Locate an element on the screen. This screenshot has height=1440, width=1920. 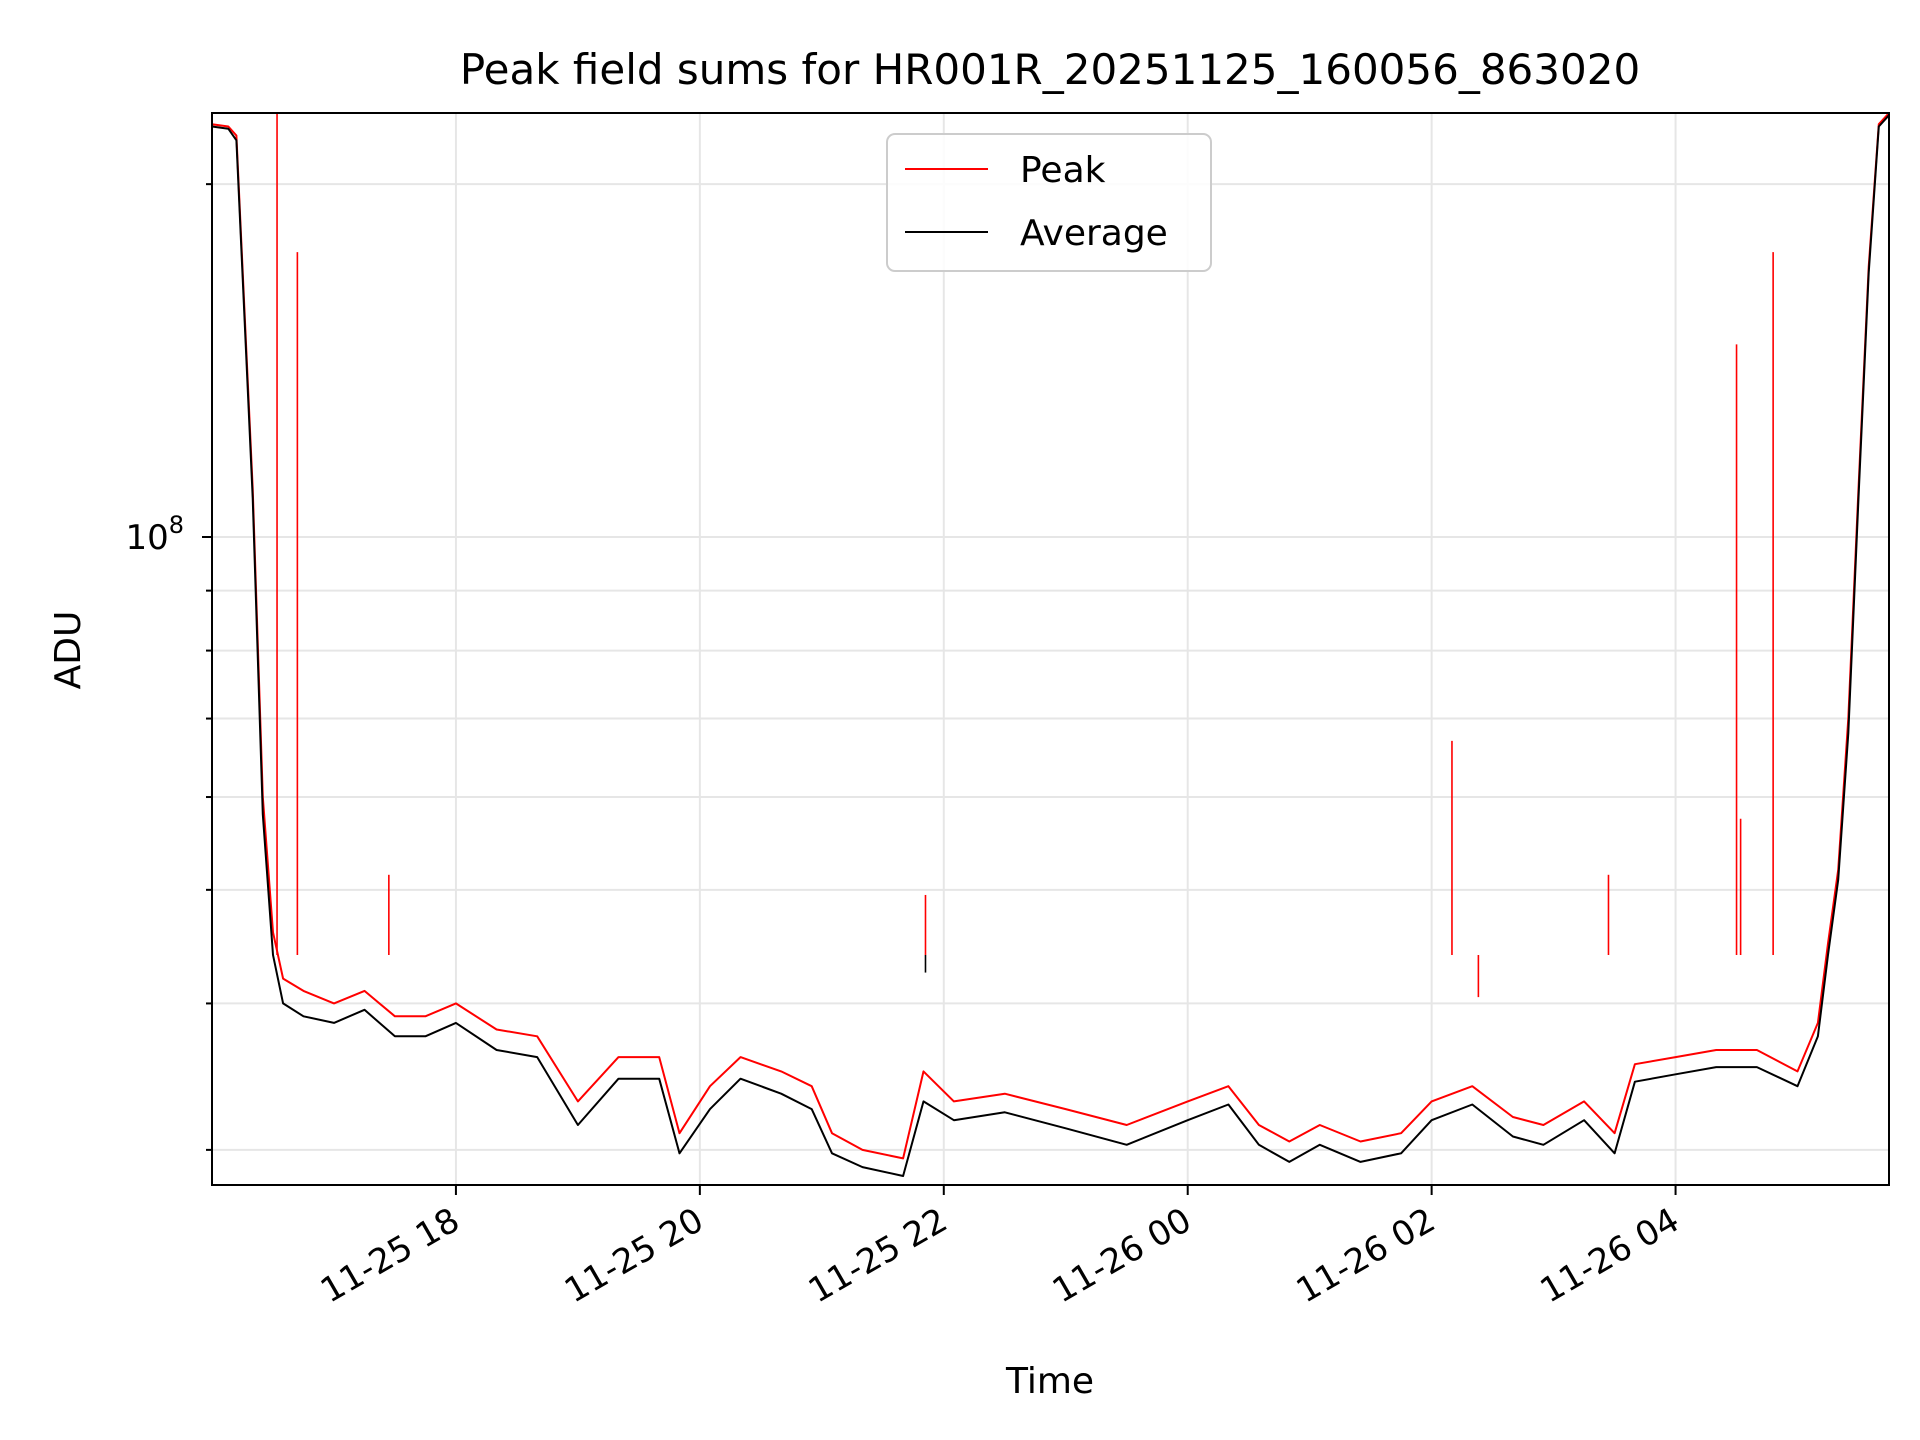
legend-average-label: Average is located at coordinates (1094, 233).